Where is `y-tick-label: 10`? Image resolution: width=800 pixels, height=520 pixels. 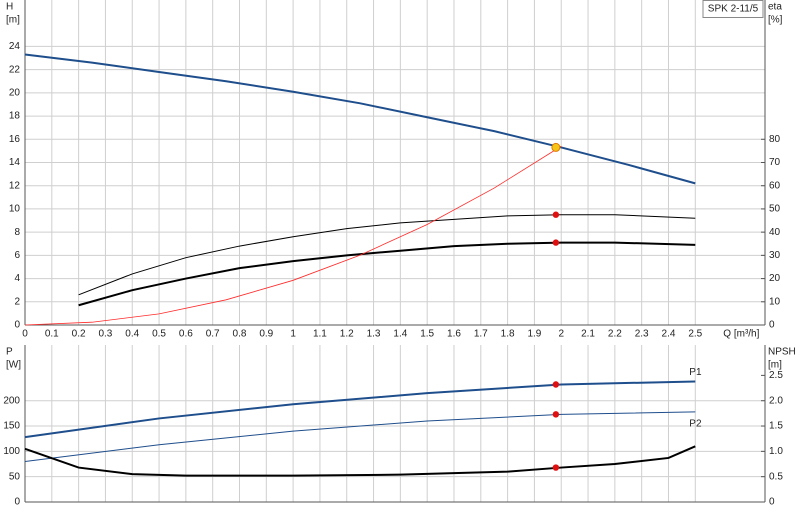 y-tick-label: 10 is located at coordinates (15, 209).